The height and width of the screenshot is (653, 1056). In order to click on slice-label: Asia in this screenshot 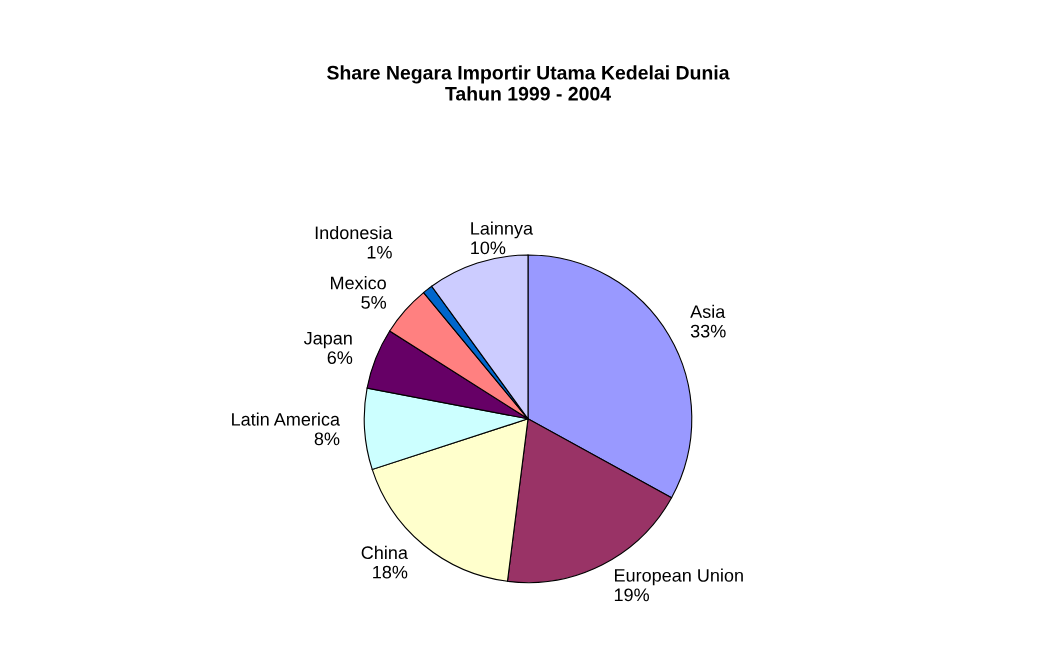, I will do `click(708, 311)`.